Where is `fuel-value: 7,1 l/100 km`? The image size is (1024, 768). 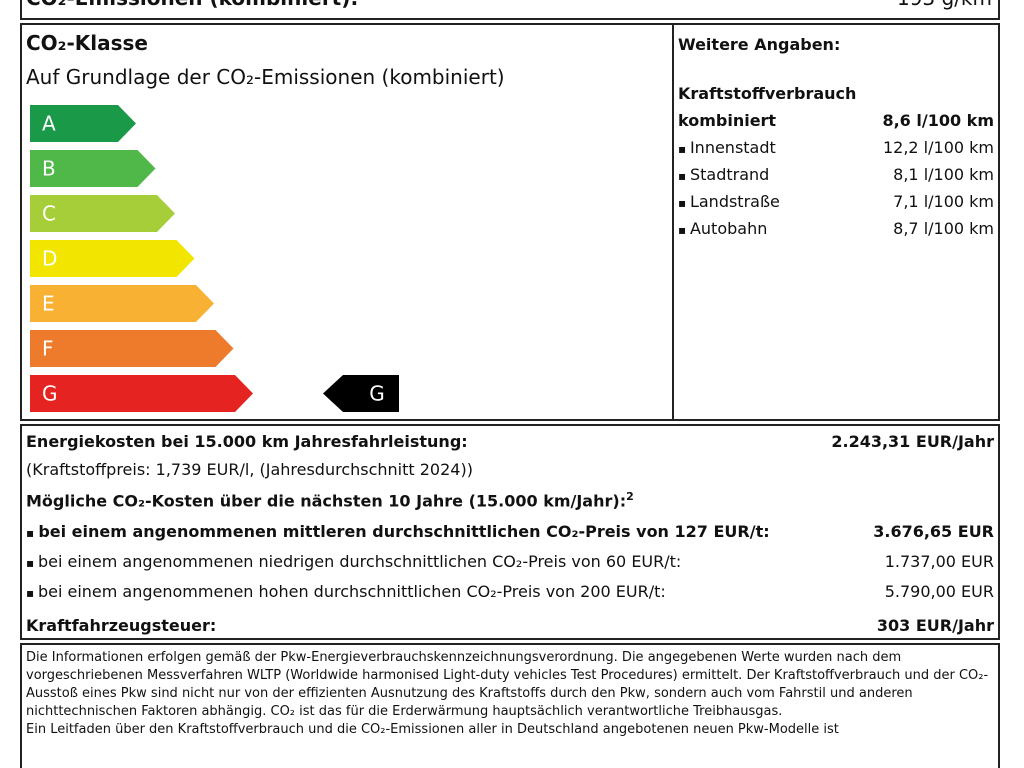 fuel-value: 7,1 l/100 km is located at coordinates (943, 201).